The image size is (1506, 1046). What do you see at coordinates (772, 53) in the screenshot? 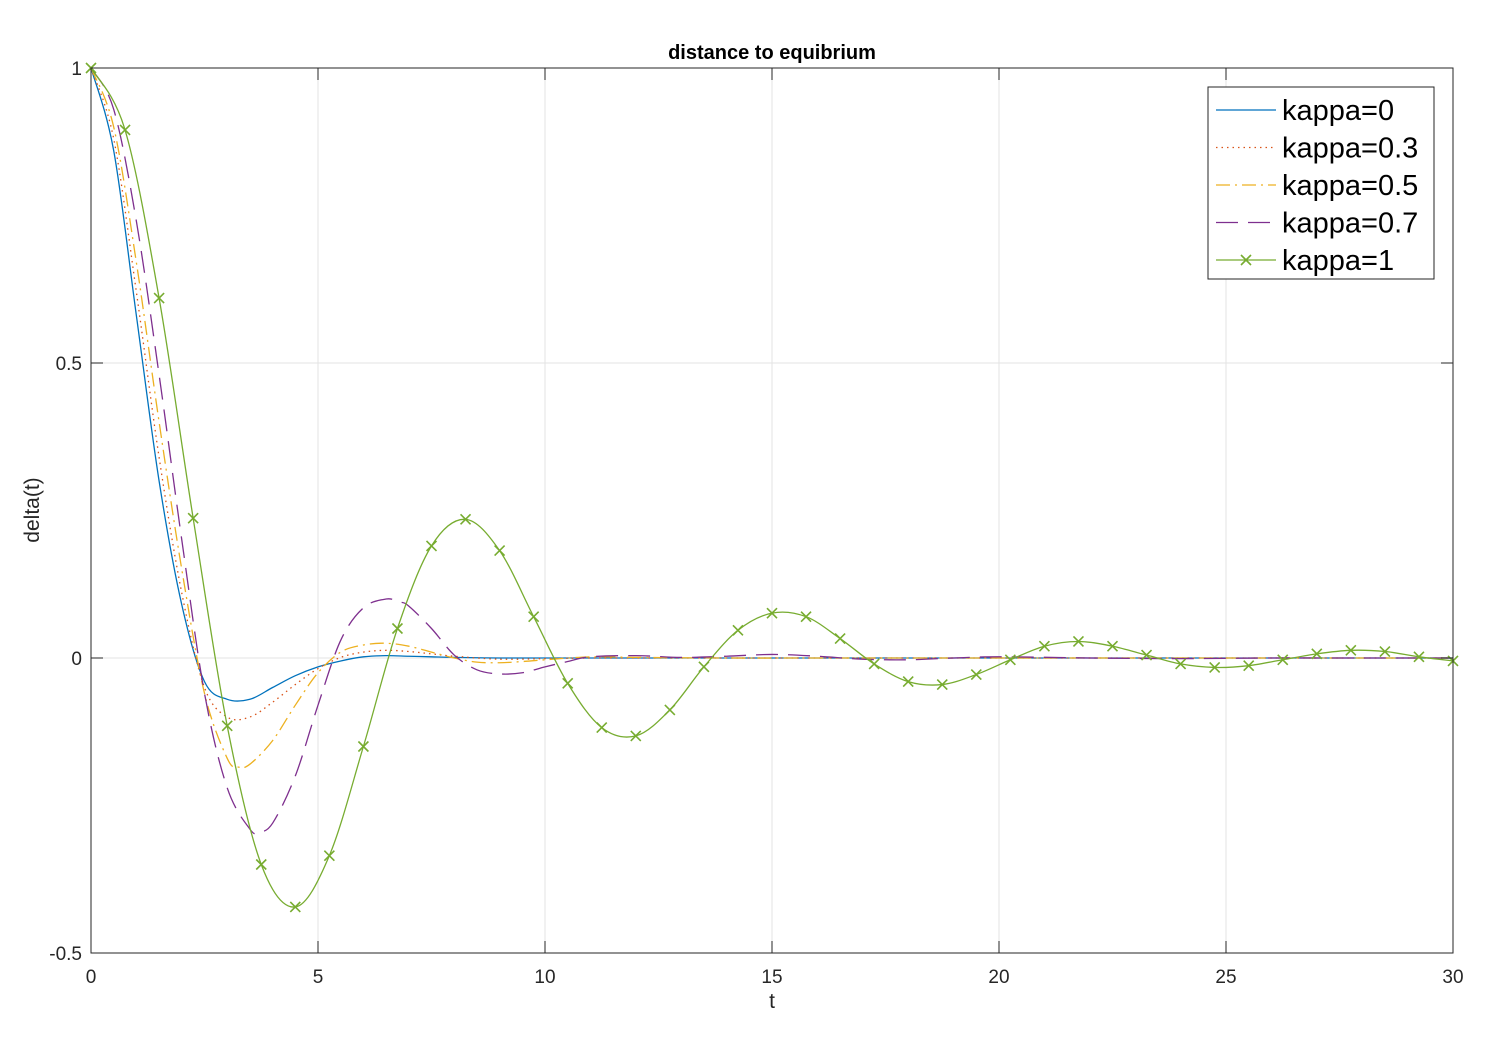
I see `chart-title: distance to equibrium` at bounding box center [772, 53].